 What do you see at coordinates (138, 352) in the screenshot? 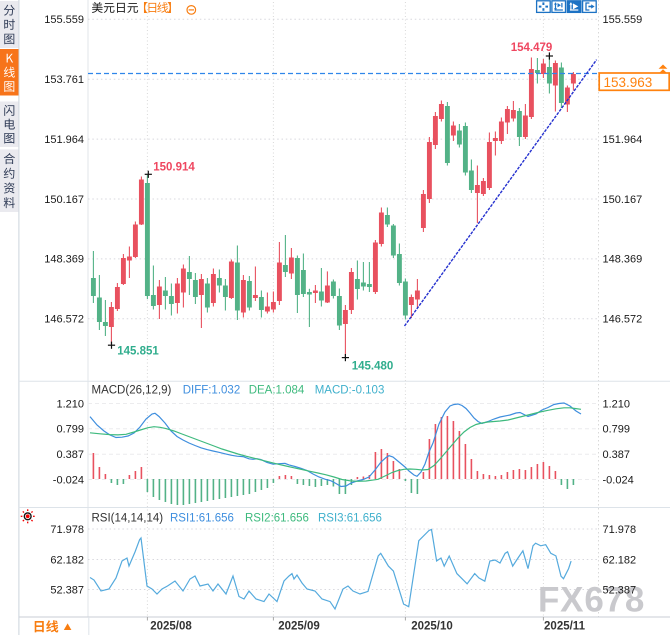
I see `svg-text: 145.851` at bounding box center [138, 352].